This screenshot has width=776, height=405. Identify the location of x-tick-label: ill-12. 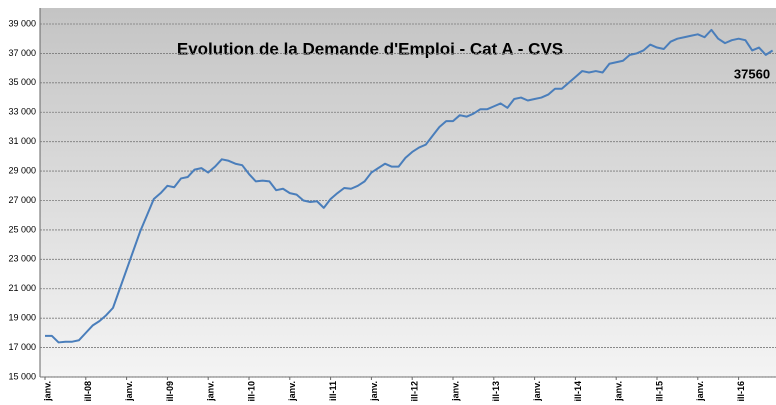
(415, 391).